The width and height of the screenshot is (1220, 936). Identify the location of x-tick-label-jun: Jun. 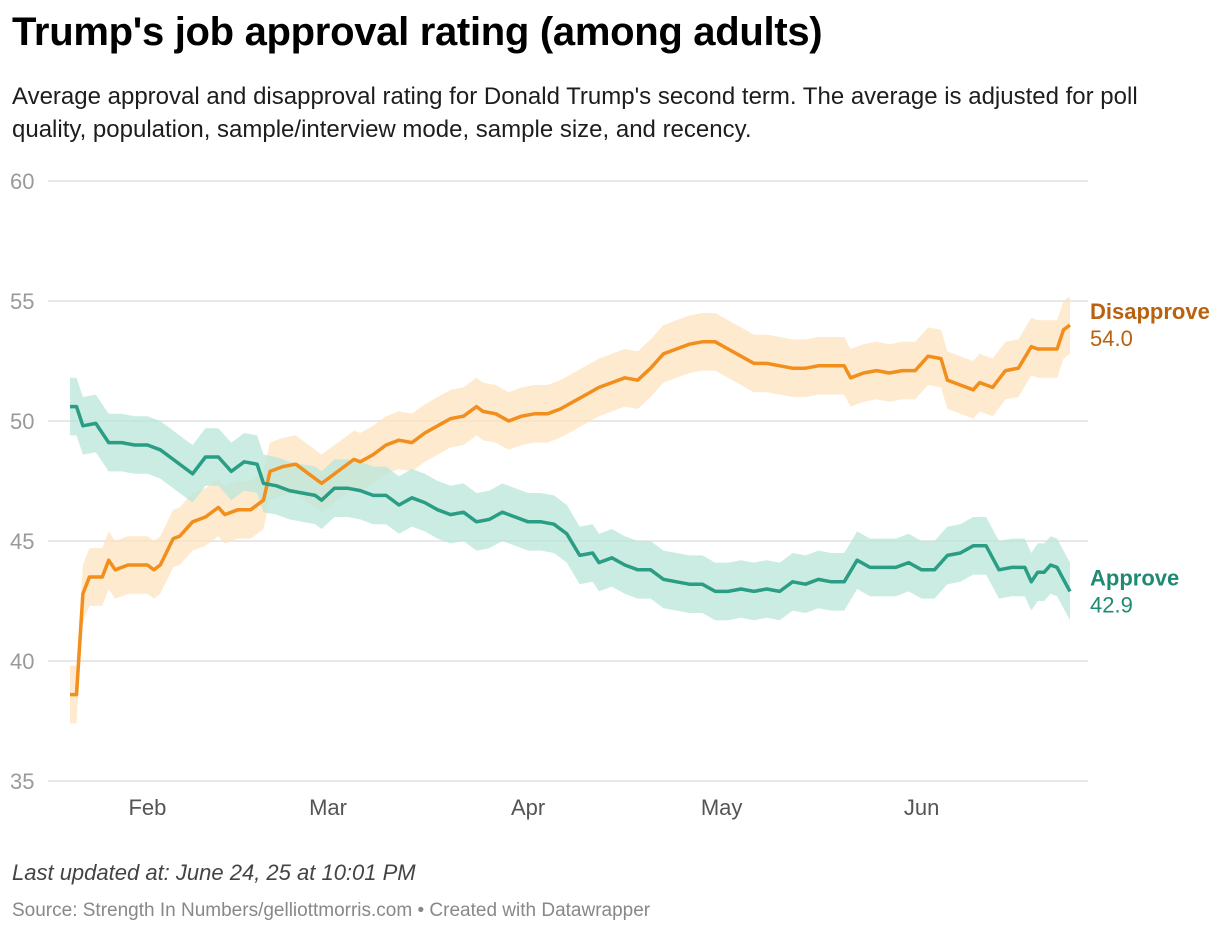
(921, 807).